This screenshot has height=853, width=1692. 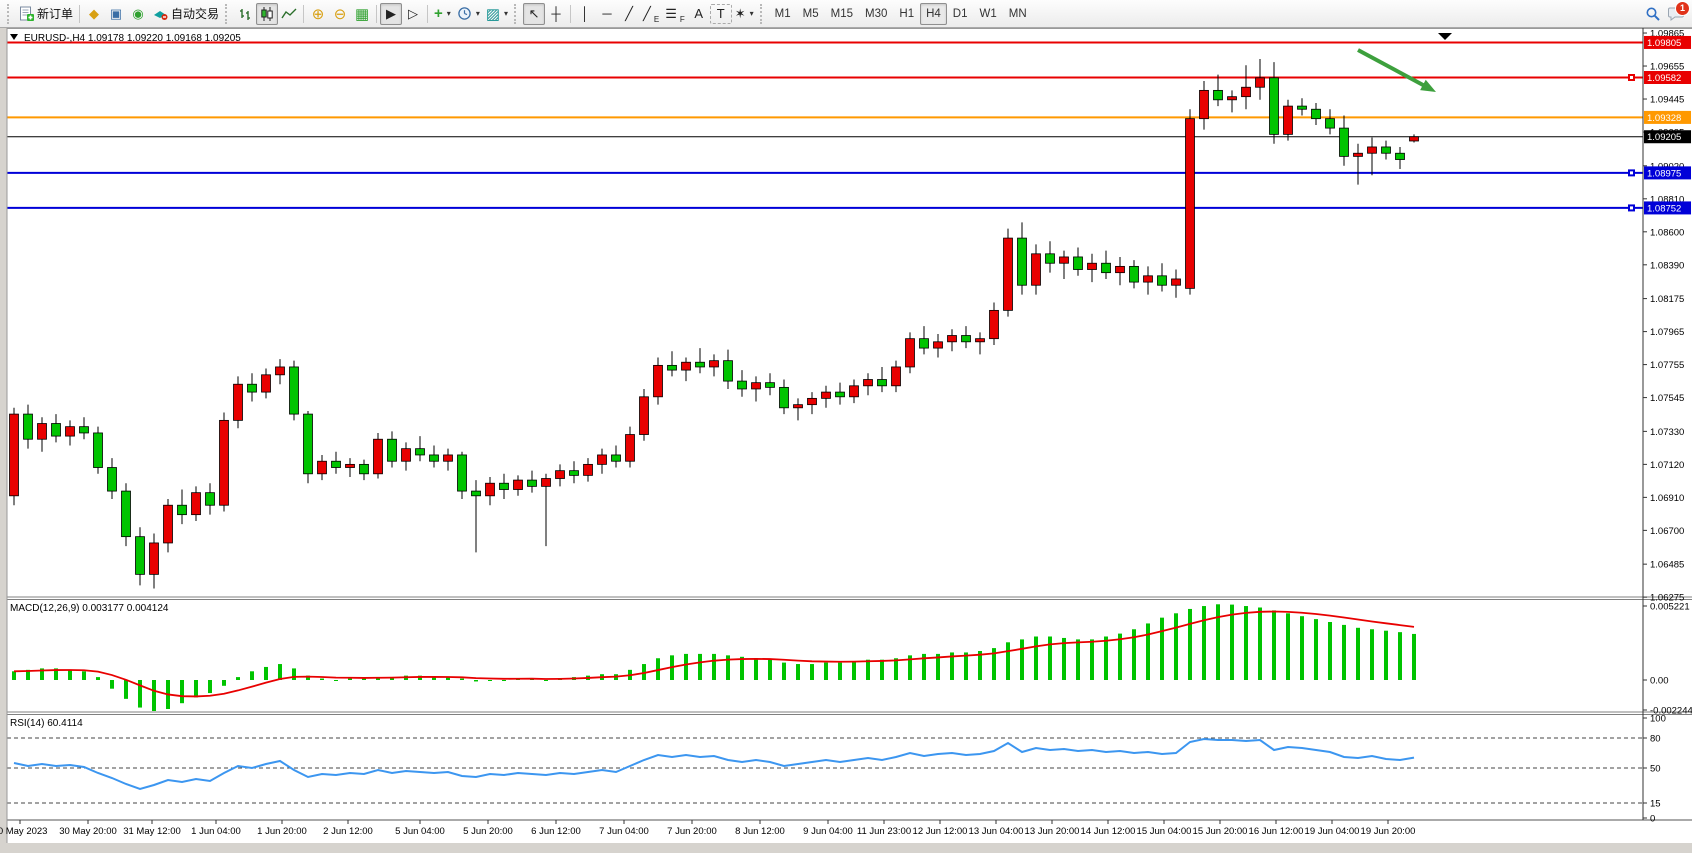 I want to click on price-tick-label: 1.06275, so click(x=1667, y=598).